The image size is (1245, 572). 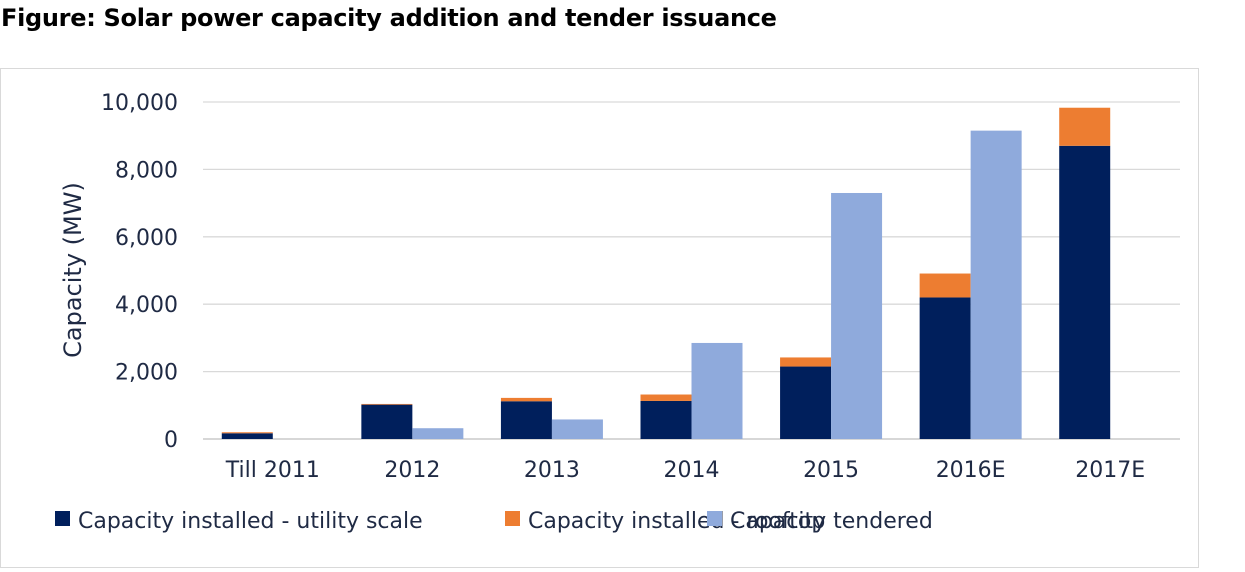 What do you see at coordinates (831, 521) in the screenshot?
I see `legend-label-2: Capacity tendered` at bounding box center [831, 521].